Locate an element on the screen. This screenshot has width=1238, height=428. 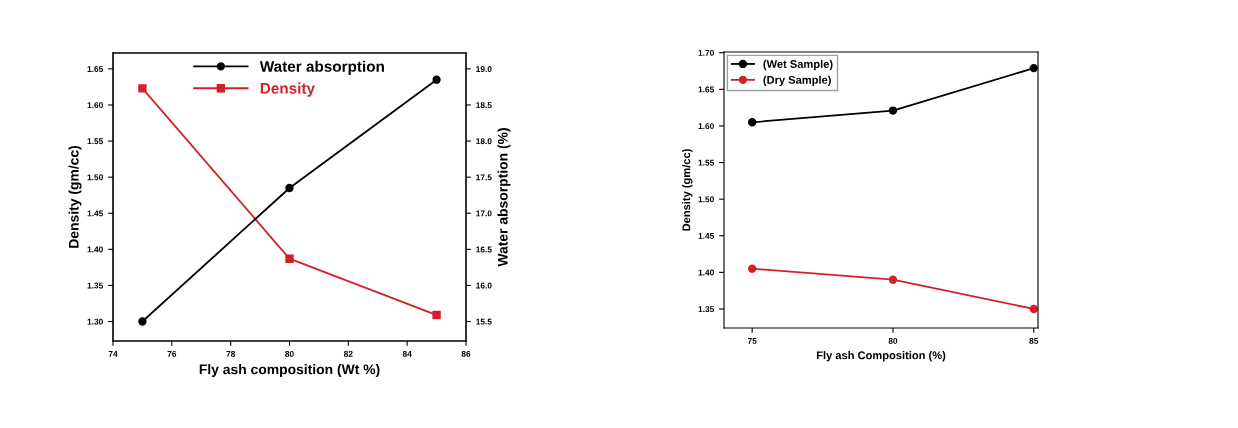
x-tick-label: 86 is located at coordinates (466, 353).